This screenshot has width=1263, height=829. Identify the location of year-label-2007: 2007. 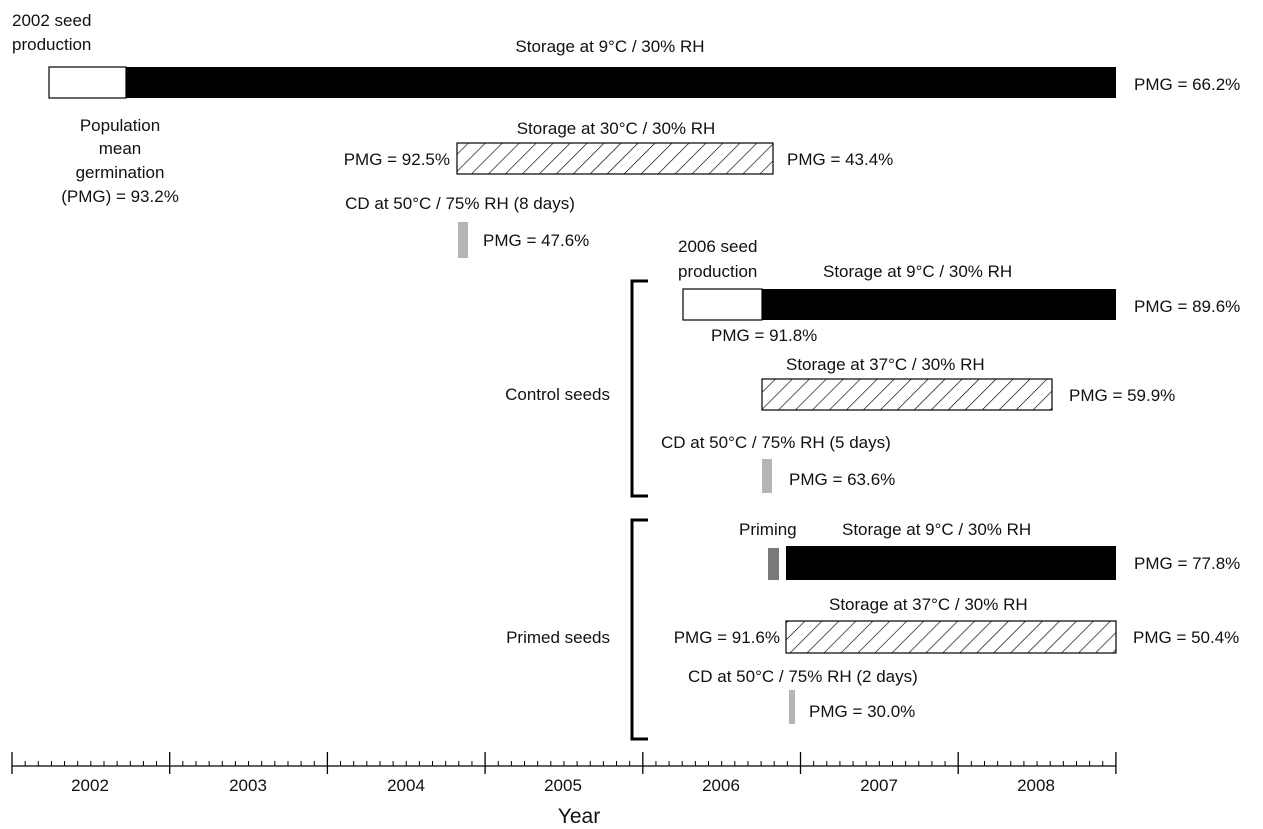
(879, 785).